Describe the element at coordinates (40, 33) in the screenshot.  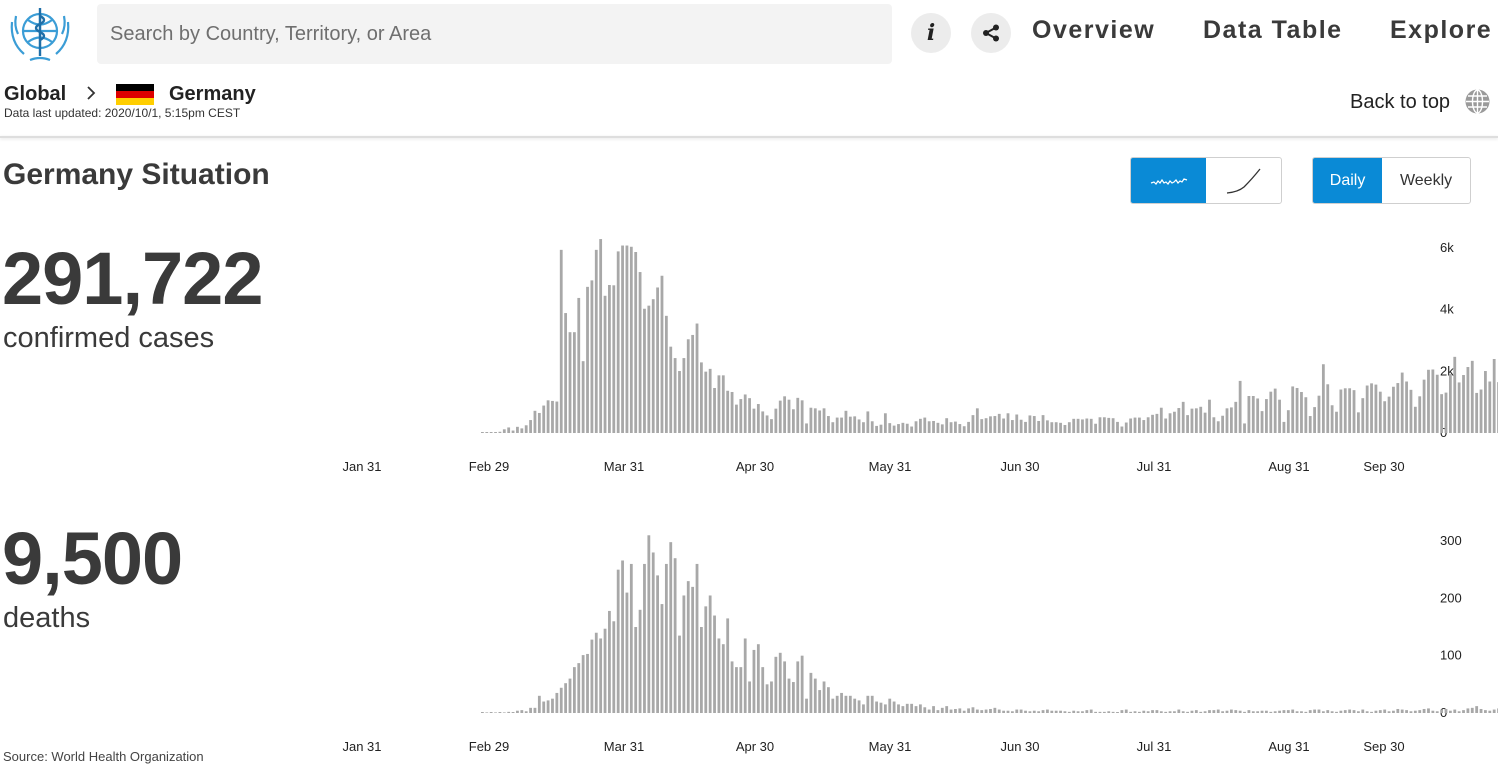
I see `who-logo` at that location.